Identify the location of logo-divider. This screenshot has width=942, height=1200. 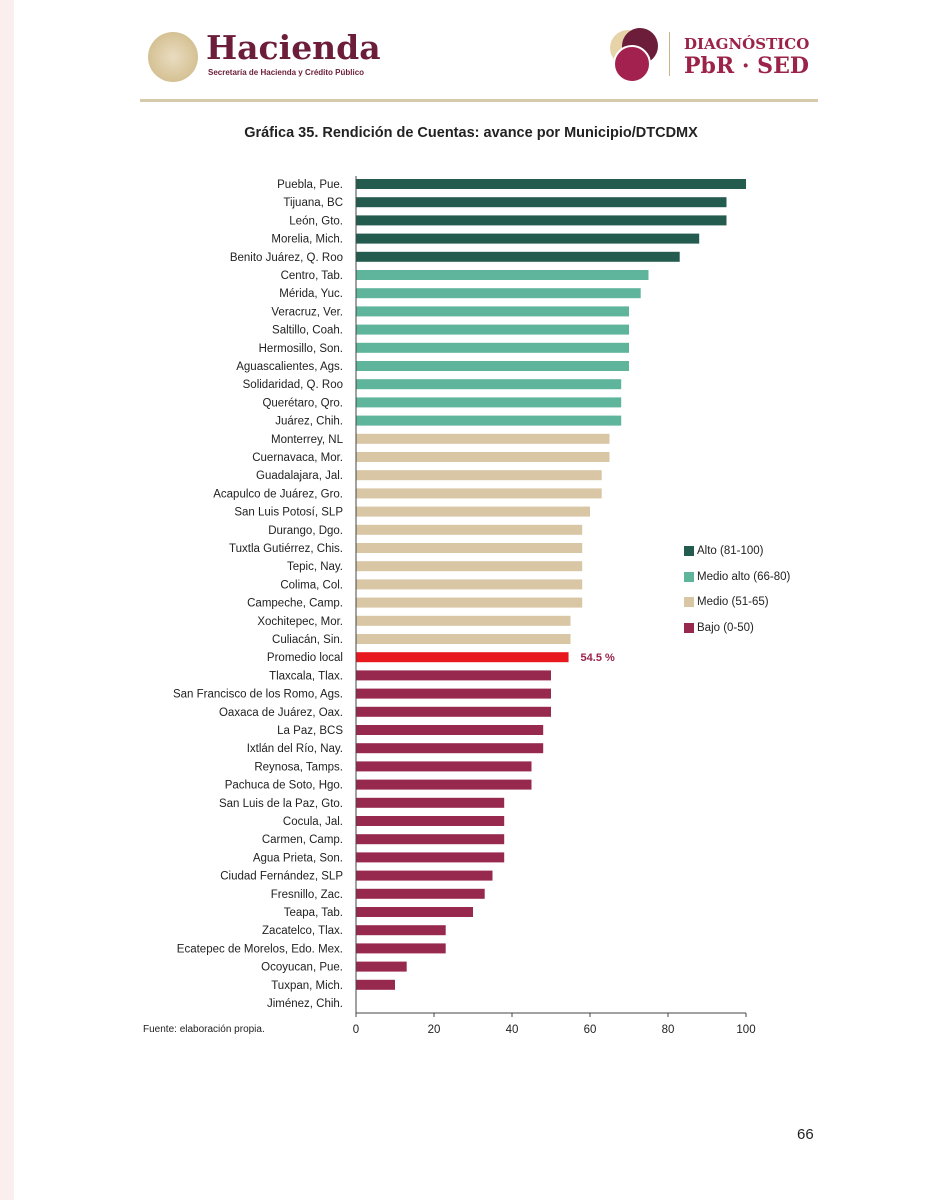
(669, 54).